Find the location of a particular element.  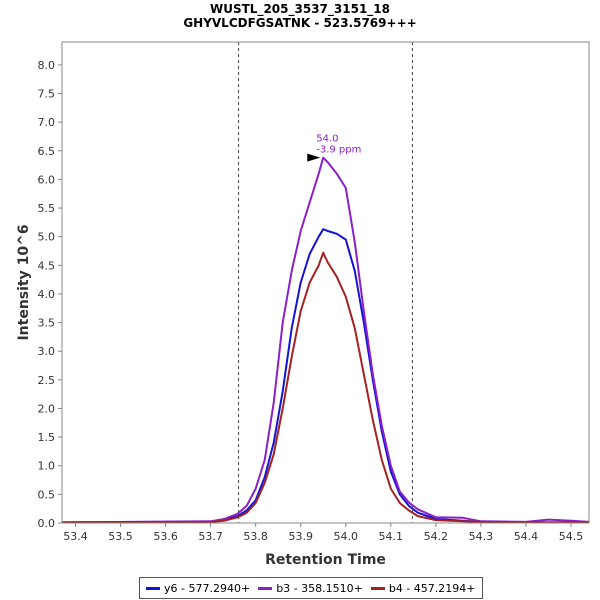

y-tick-label: 2.5 is located at coordinates (47, 380).